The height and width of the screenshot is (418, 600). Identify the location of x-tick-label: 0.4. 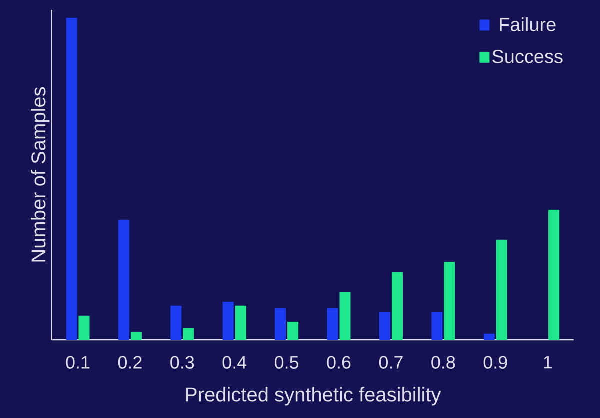
(234, 362).